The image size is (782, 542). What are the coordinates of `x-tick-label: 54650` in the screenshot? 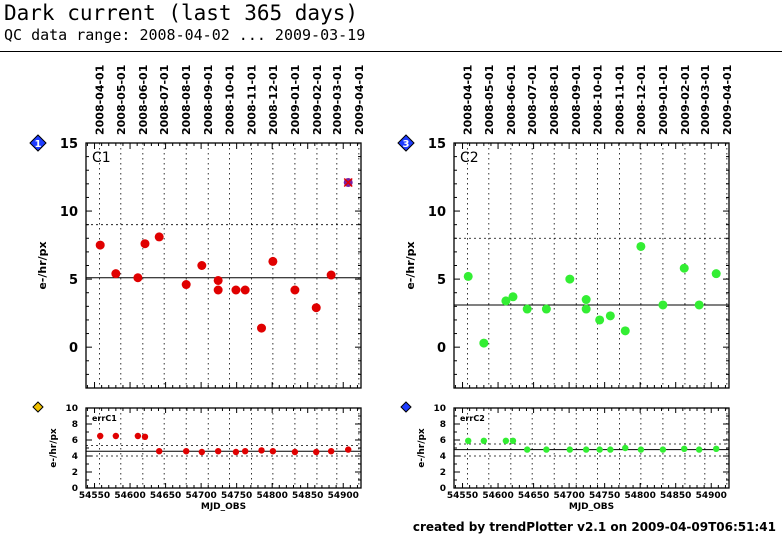 It's located at (165, 496).